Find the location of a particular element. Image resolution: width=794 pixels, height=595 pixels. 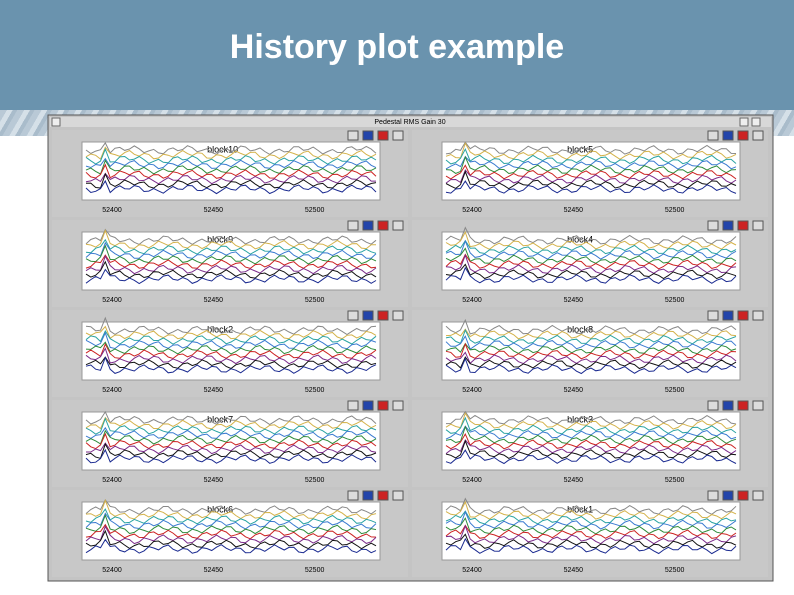

panel-label: block9 is located at coordinates (220, 239).